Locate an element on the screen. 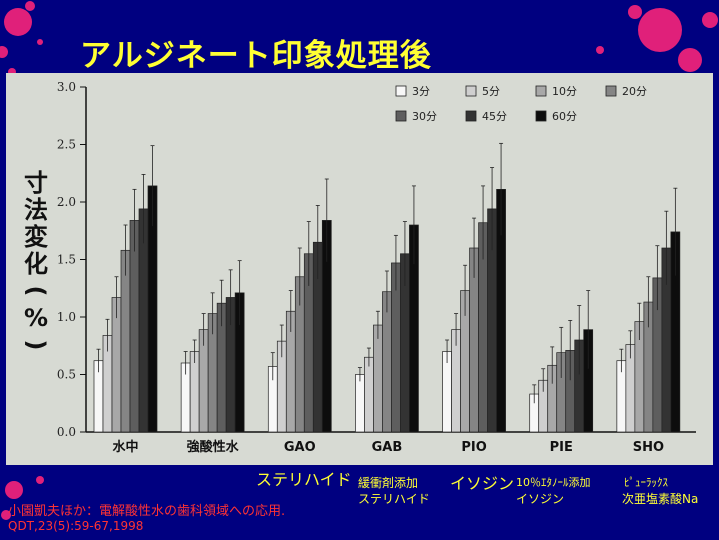 This screenshot has width=719, height=540. category-label: GAB is located at coordinates (387, 447).